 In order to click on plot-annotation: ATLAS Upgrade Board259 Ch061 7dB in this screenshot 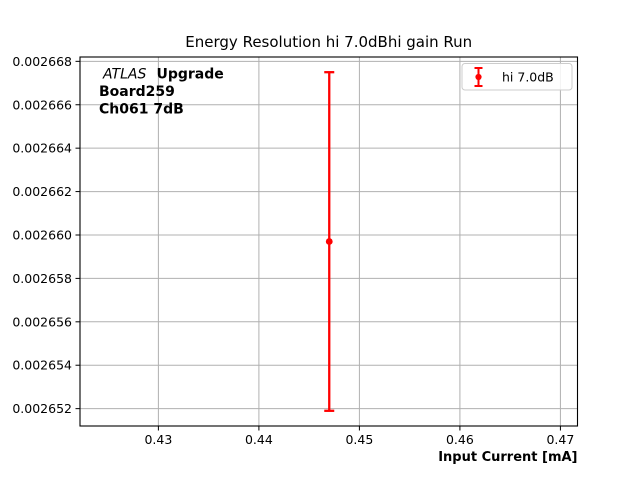, I will do `click(161, 91)`.